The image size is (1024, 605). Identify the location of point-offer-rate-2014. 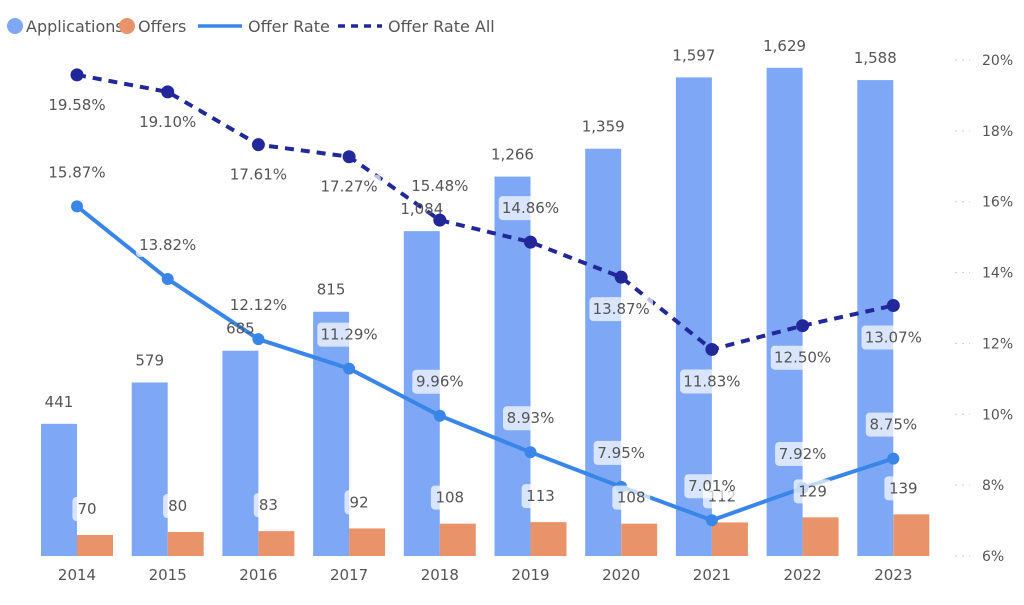
(77, 206).